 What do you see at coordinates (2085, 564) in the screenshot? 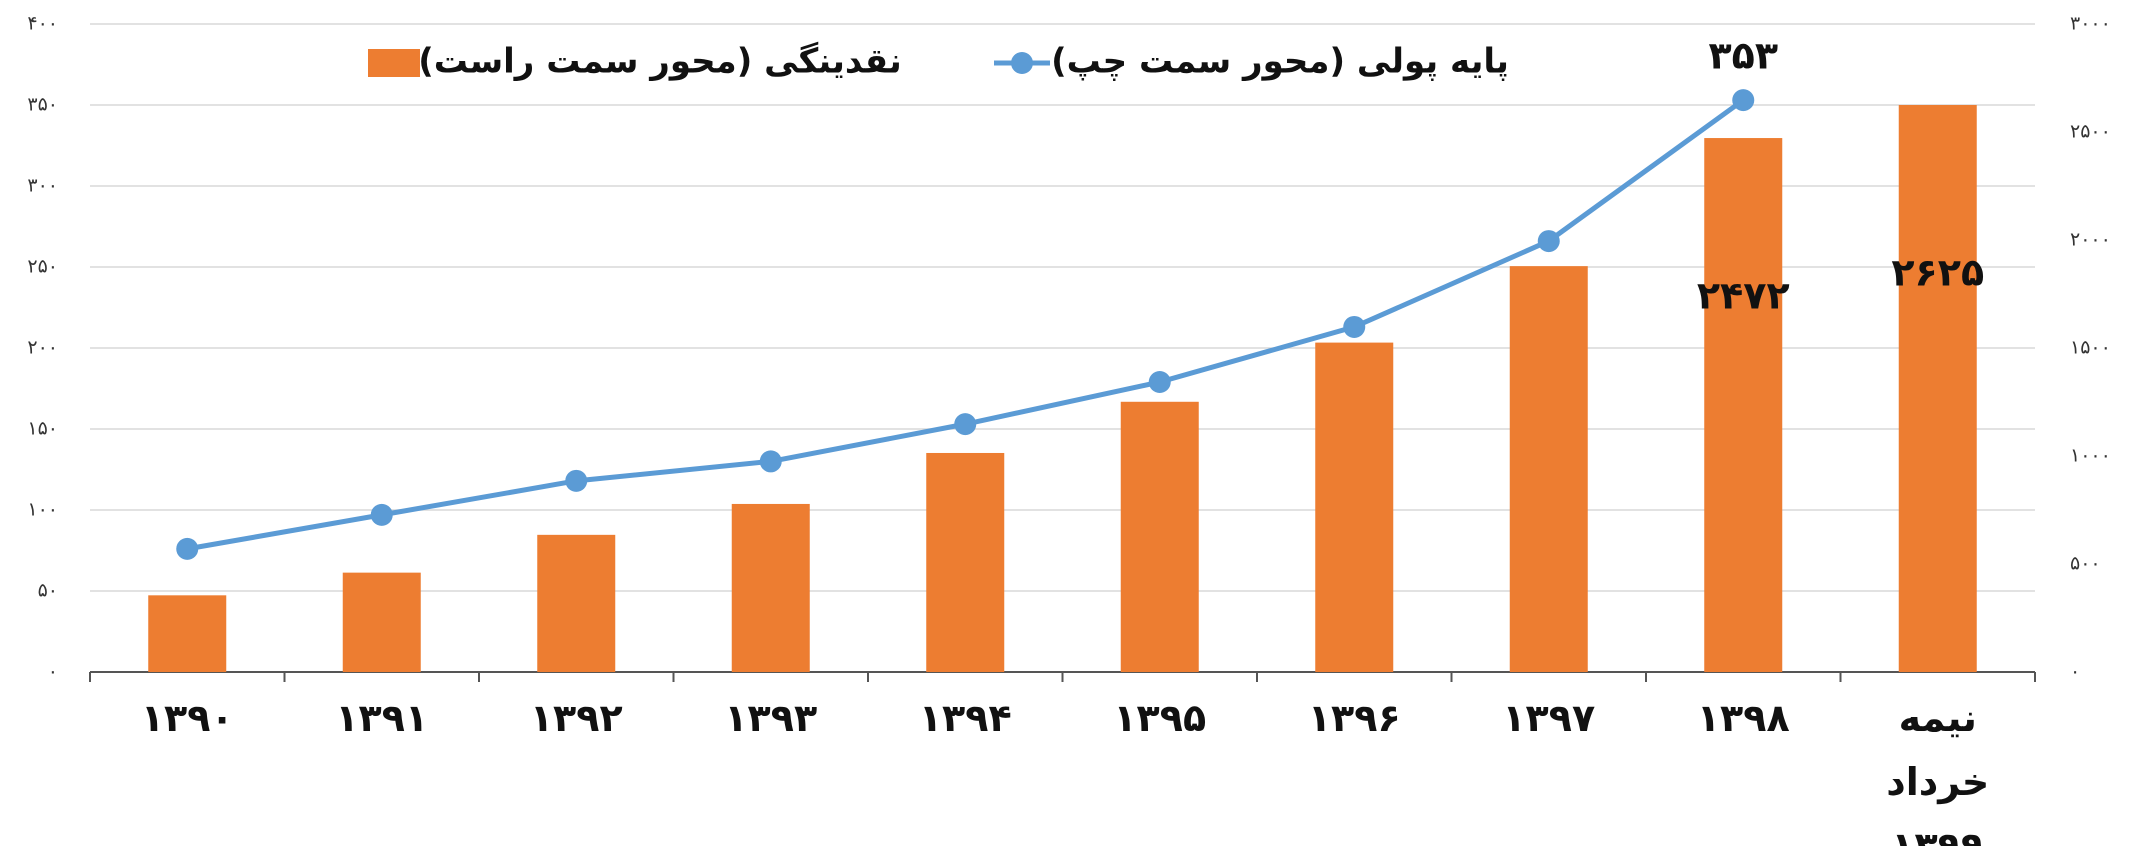
I see `y2-tick-label: ۵۰۰` at bounding box center [2085, 564].